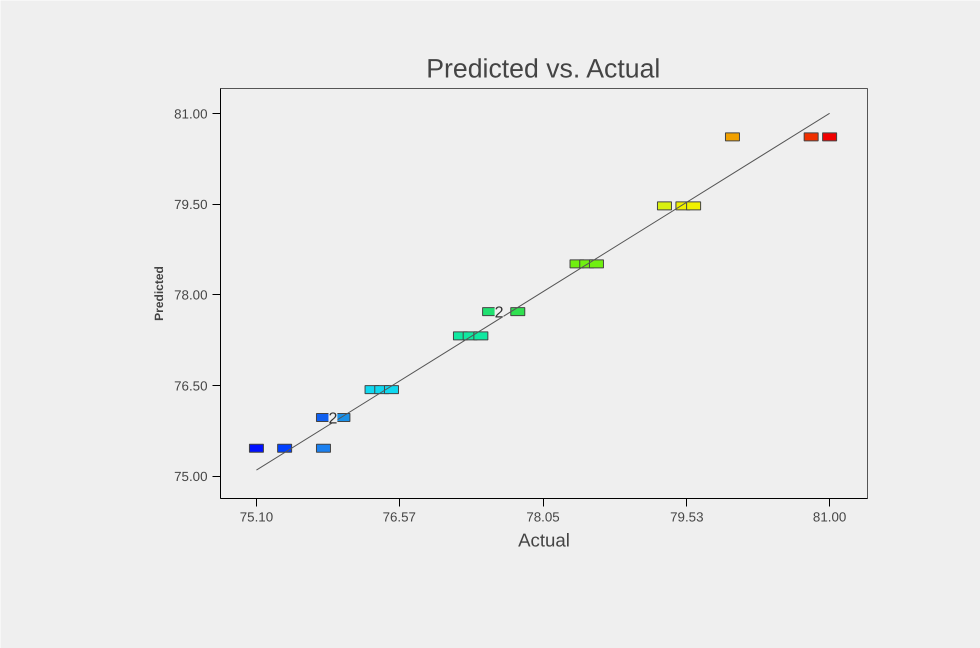 This screenshot has height=648, width=980. What do you see at coordinates (543, 69) in the screenshot?
I see `chart-title: Predicted vs. Actual` at bounding box center [543, 69].